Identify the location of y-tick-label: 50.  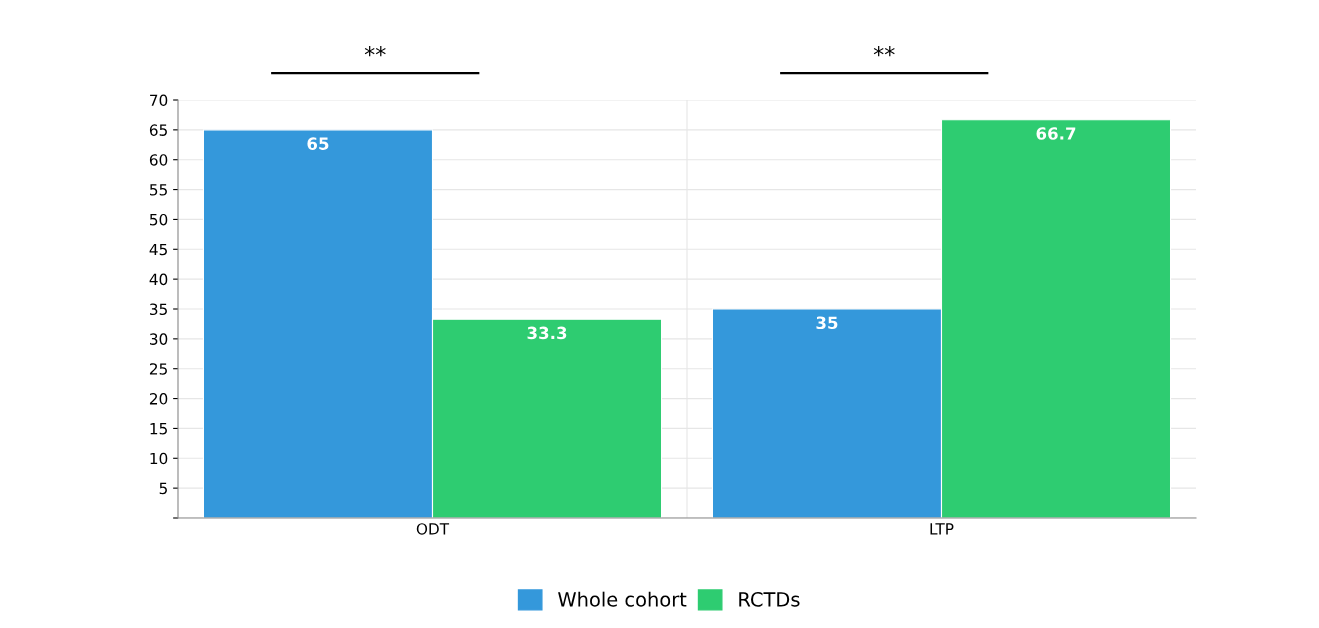
(159, 219).